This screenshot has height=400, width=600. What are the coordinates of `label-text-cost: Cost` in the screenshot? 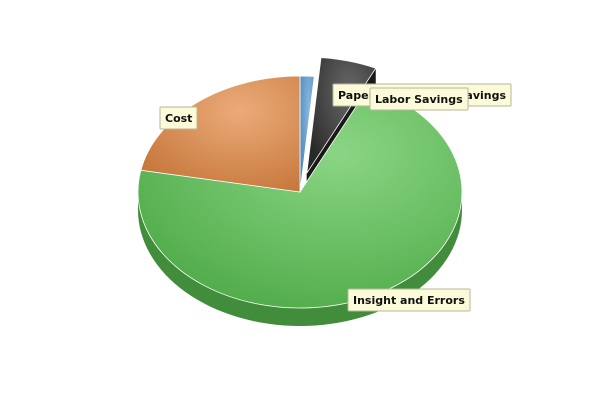 It's located at (178, 118).